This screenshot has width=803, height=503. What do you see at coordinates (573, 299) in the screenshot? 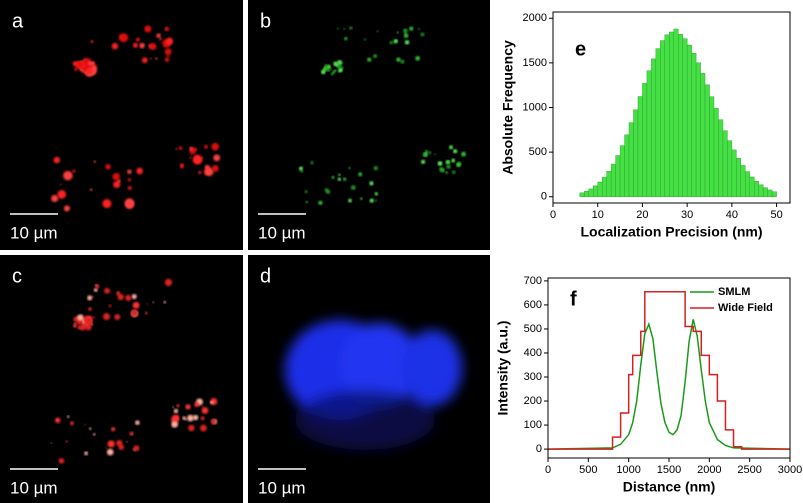
I see `plot-label: f` at bounding box center [573, 299].